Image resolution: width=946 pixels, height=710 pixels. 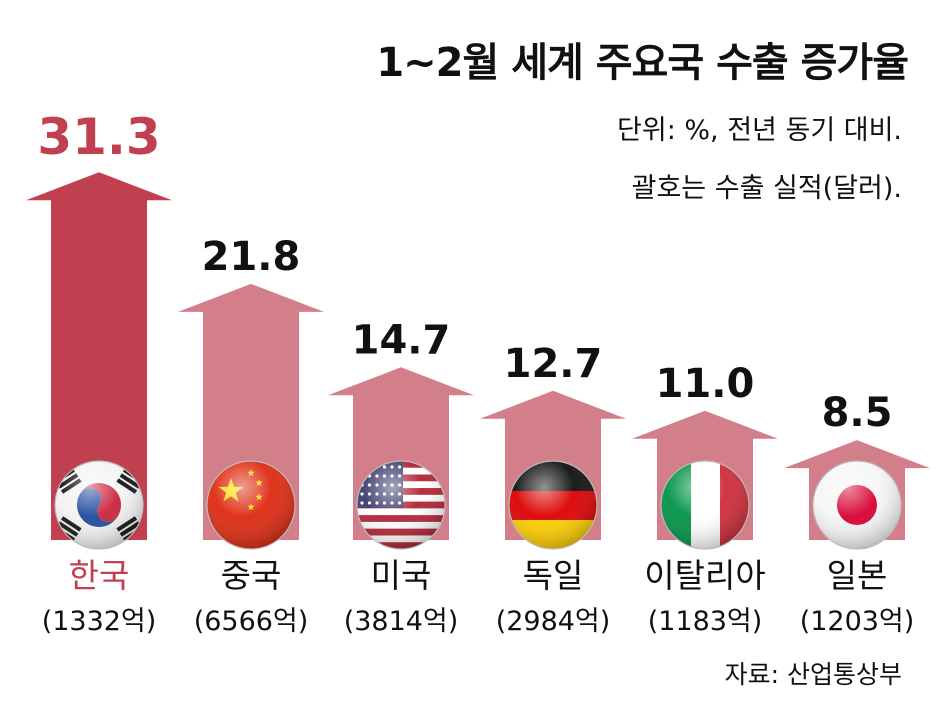 What do you see at coordinates (857, 575) in the screenshot?
I see `category-label-5: 일본` at bounding box center [857, 575].